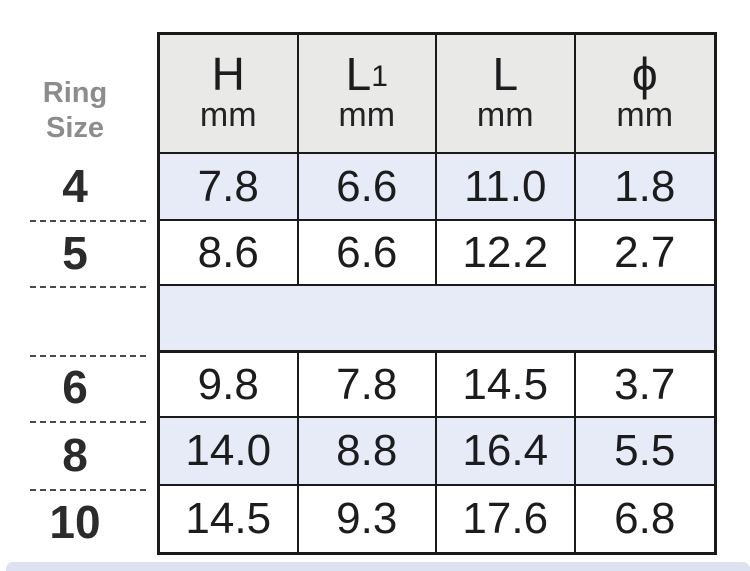 Image resolution: width=750 pixels, height=571 pixels. I want to click on cell-size4-h: 7.8, so click(229, 187).